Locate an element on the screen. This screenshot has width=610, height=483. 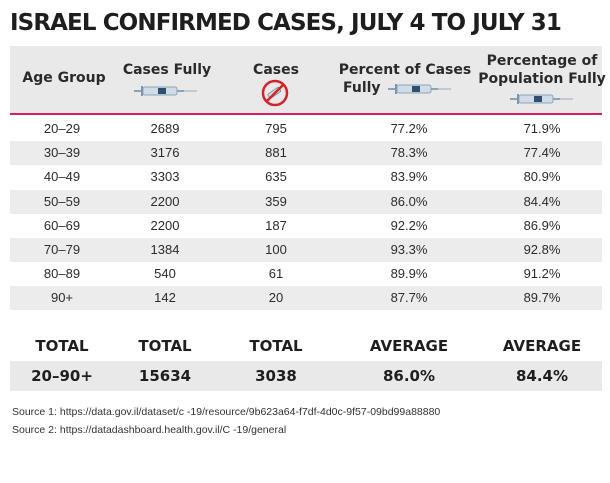
cell-pct-cases-fully: 78.3% is located at coordinates (409, 153).